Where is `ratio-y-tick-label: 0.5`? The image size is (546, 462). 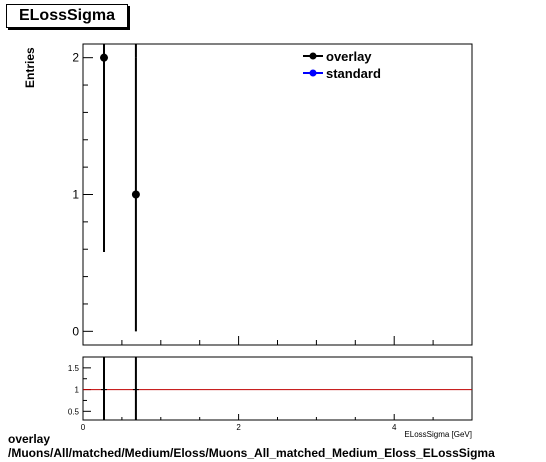 ratio-y-tick-label: 0.5 is located at coordinates (74, 411).